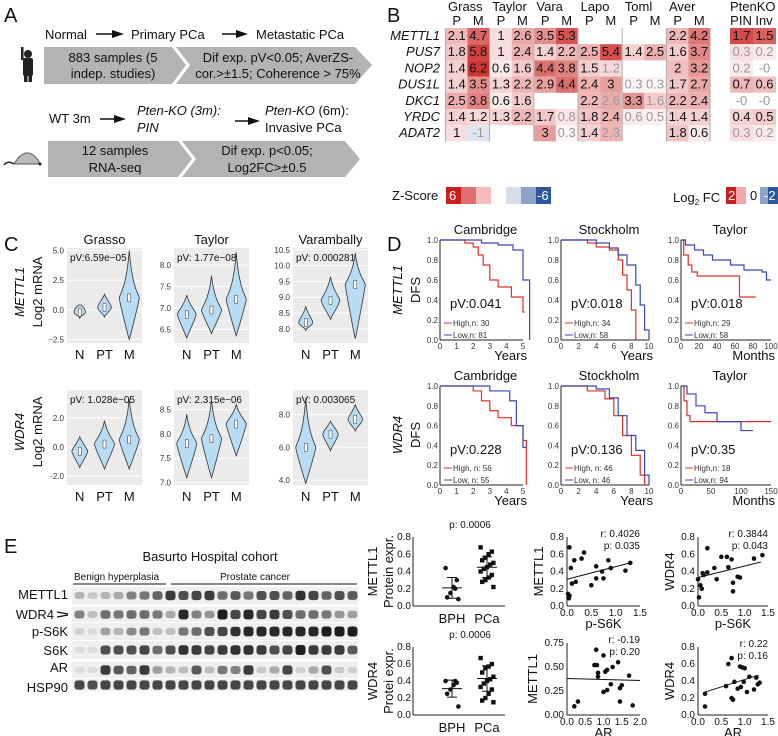 The width and height of the screenshot is (778, 736). Describe the element at coordinates (764, 36) in the screenshot. I see `log2fc-cell` at that location.